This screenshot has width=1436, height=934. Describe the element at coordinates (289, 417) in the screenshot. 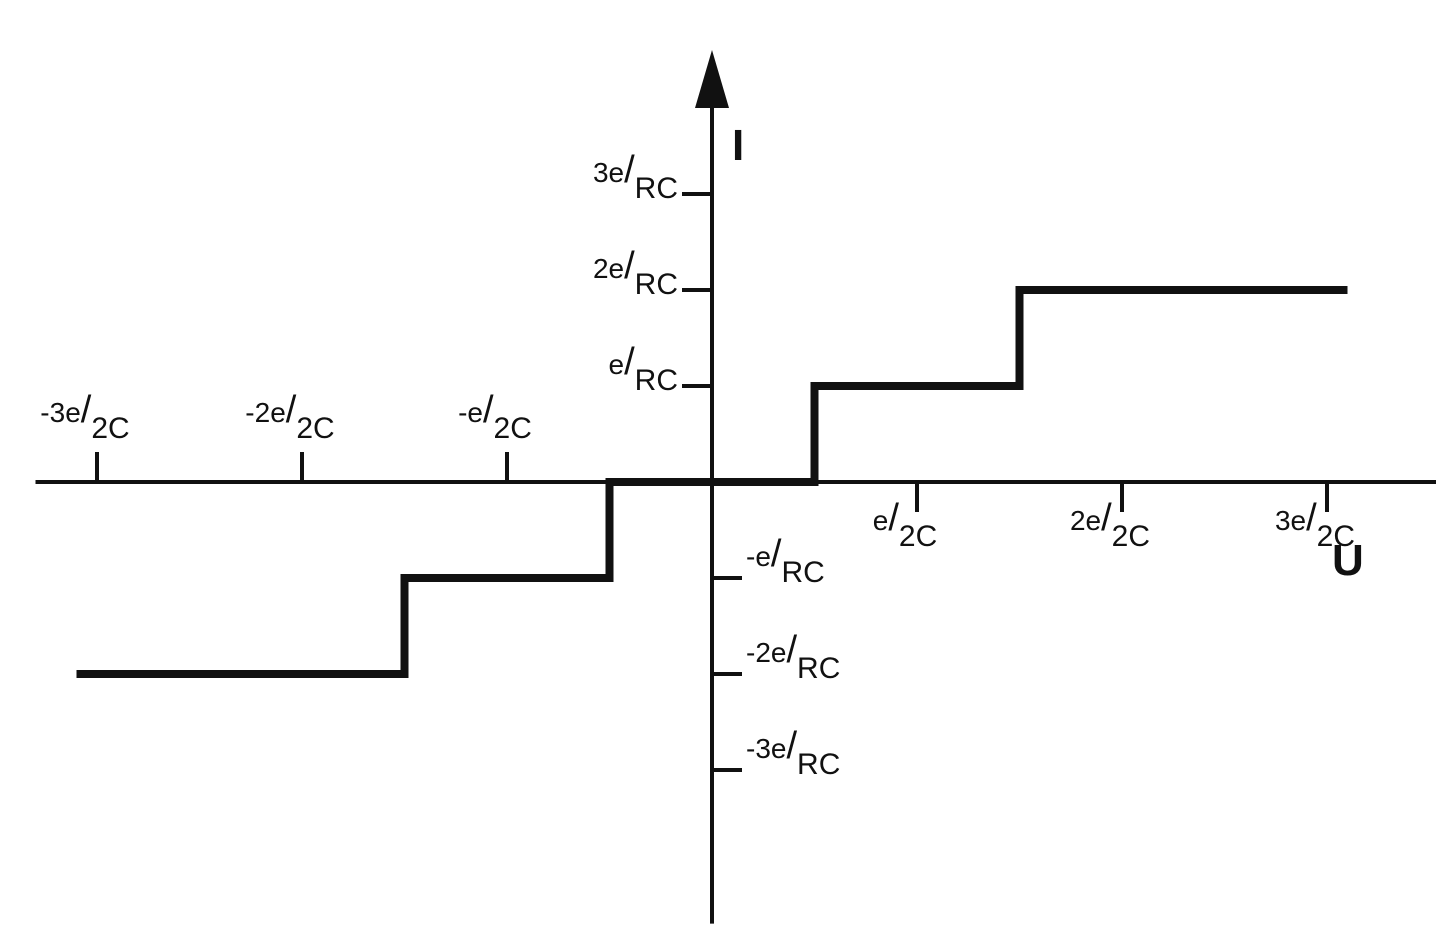

I see `x-tick-label: -2e/2C` at that location.